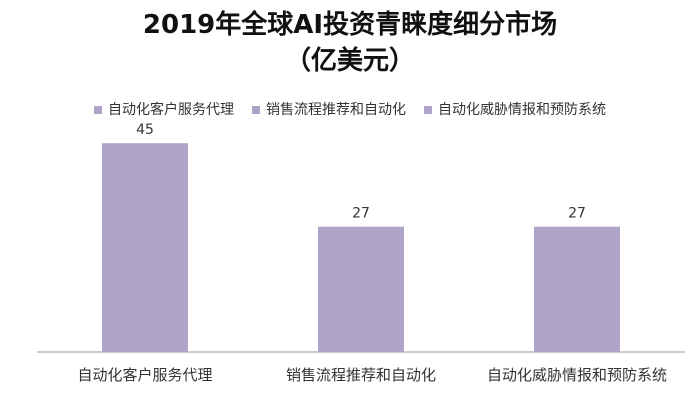  What do you see at coordinates (171, 110) in the screenshot?
I see `legend-label: 自动化客户服务代理` at bounding box center [171, 110].